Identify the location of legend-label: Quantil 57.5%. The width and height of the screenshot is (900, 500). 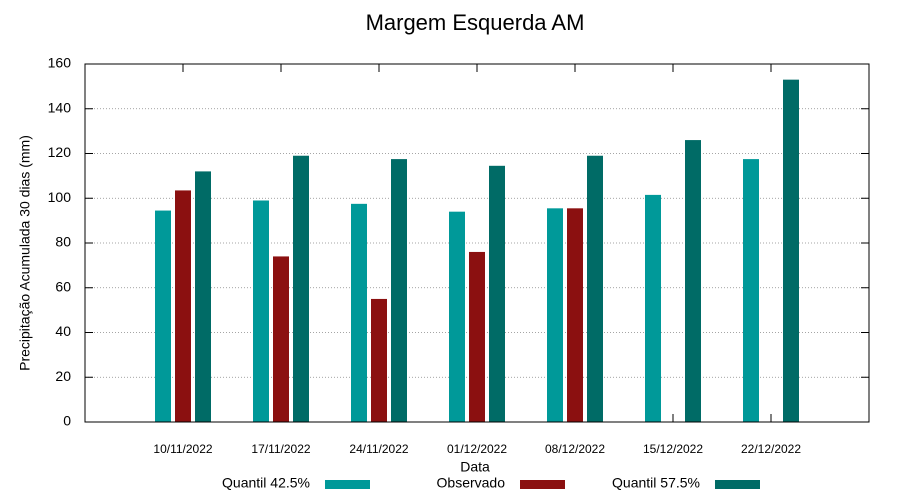
(656, 483).